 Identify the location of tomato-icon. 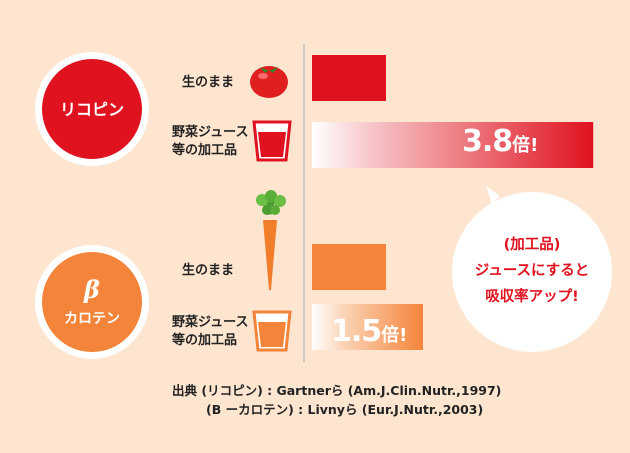
(269, 82).